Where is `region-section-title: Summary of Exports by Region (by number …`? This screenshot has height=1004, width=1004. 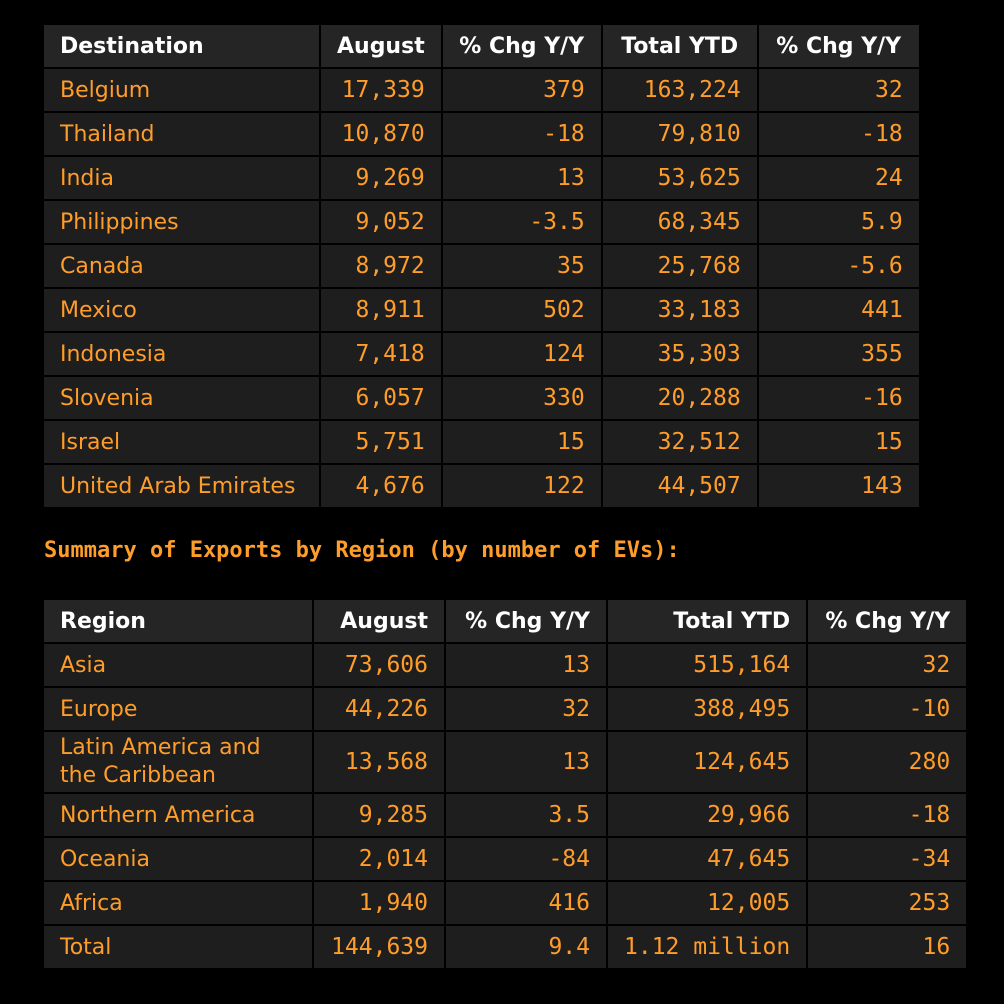
region-section-title: Summary of Exports by Region (by number … is located at coordinates (362, 550).